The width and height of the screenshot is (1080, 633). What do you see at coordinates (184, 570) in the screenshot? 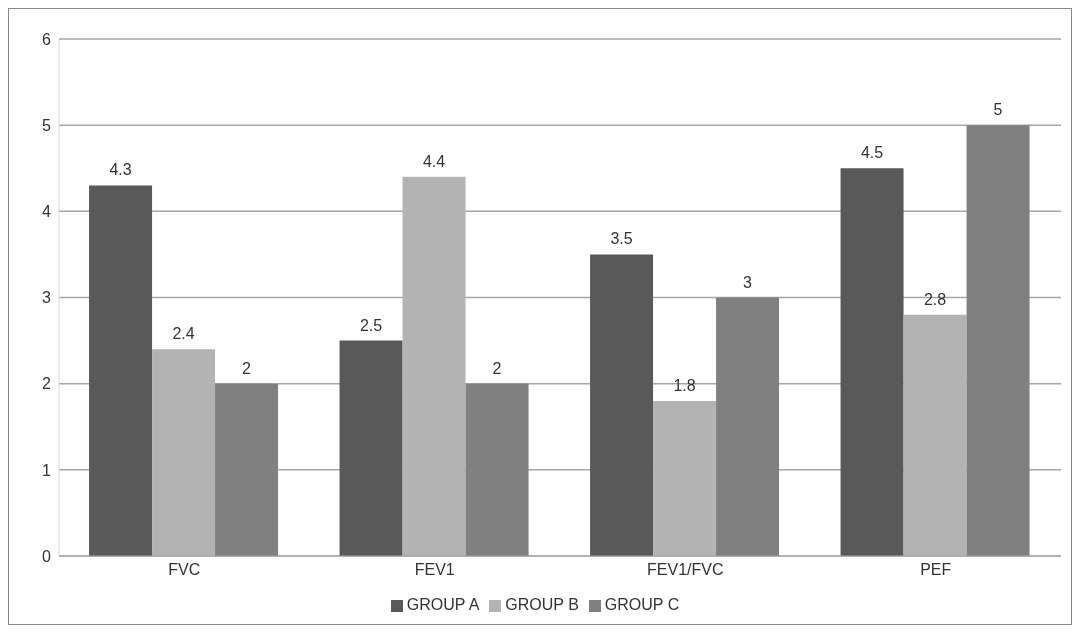
I see `x-tick-label: FVC` at bounding box center [184, 570].